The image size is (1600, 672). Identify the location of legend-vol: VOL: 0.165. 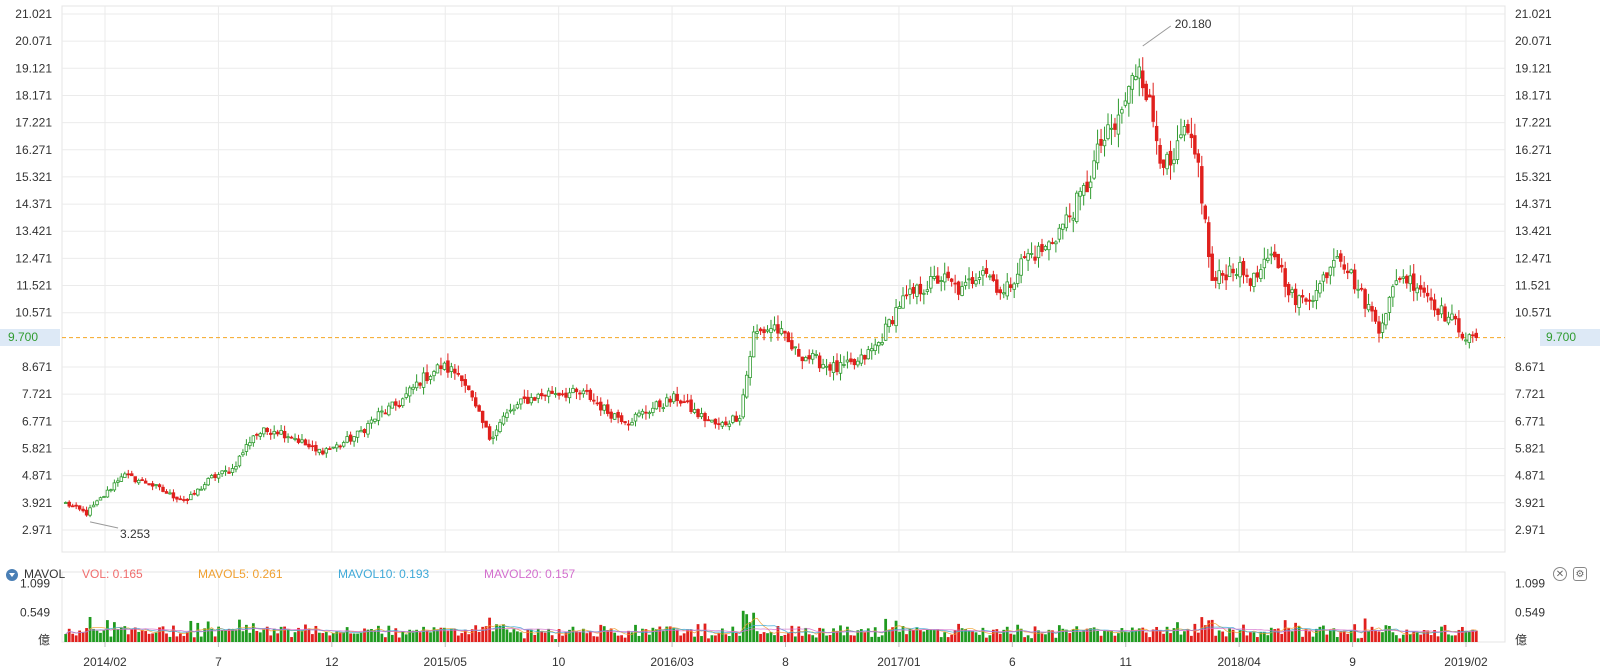
(112, 574).